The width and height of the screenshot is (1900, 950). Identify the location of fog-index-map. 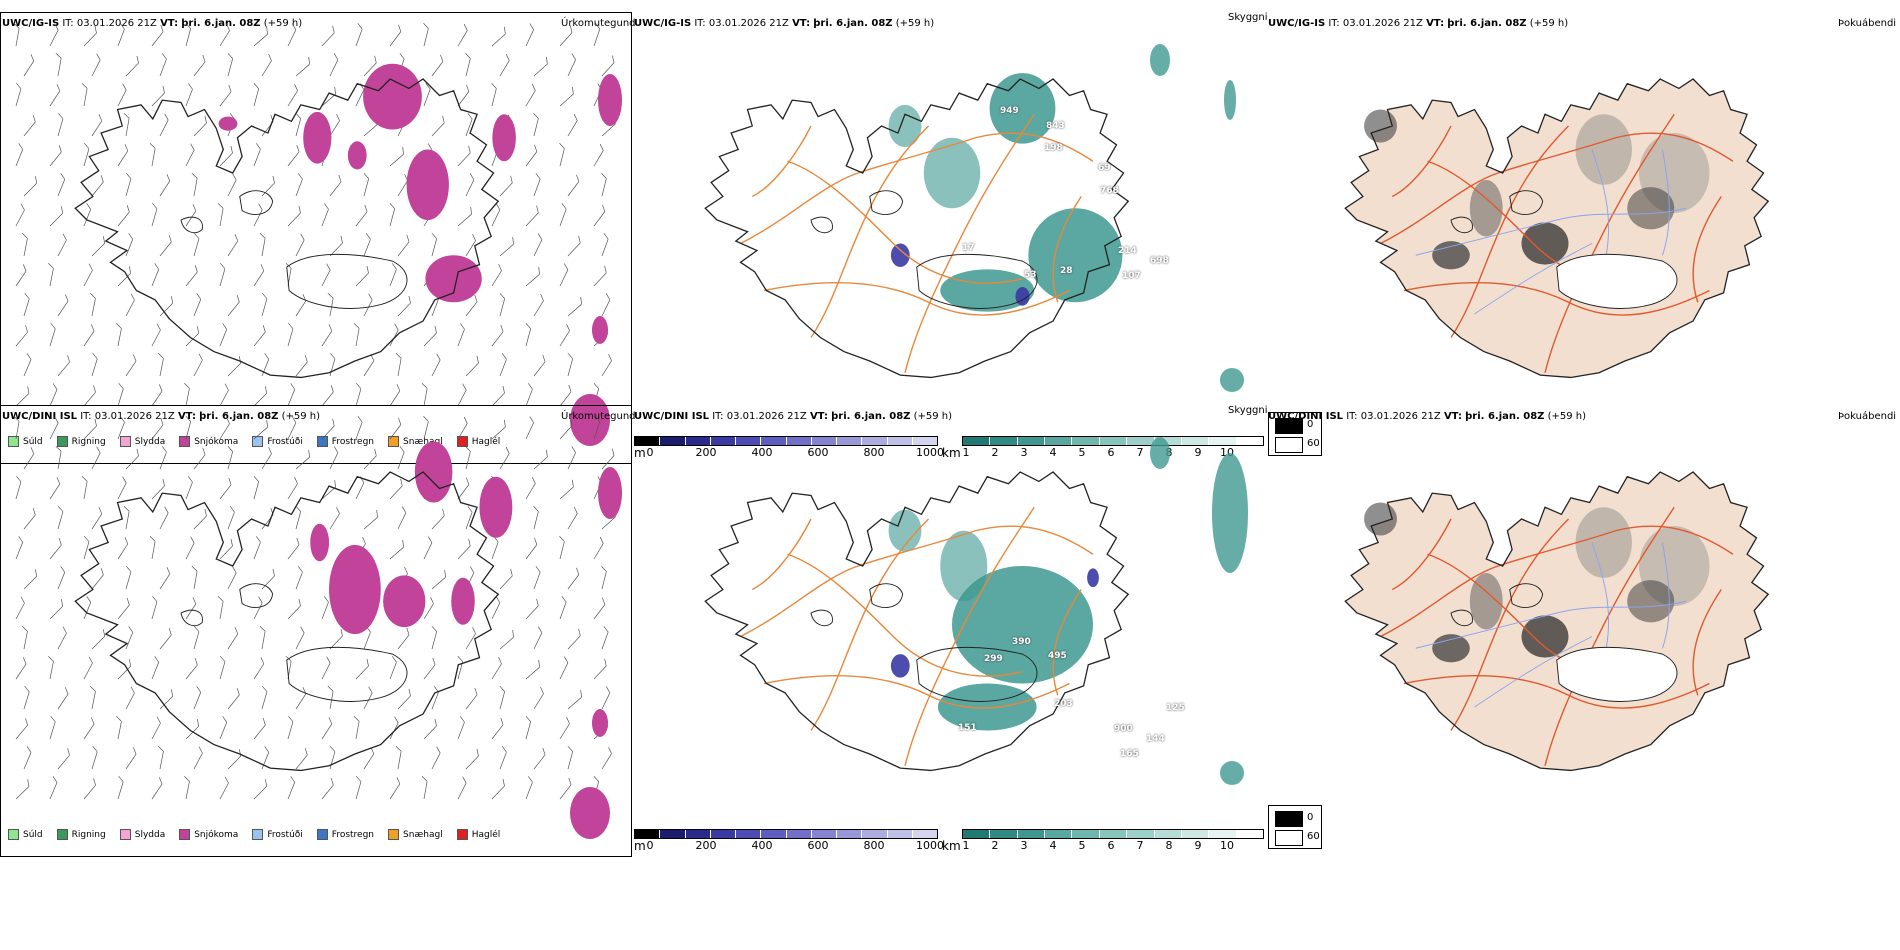
(1557, 228).